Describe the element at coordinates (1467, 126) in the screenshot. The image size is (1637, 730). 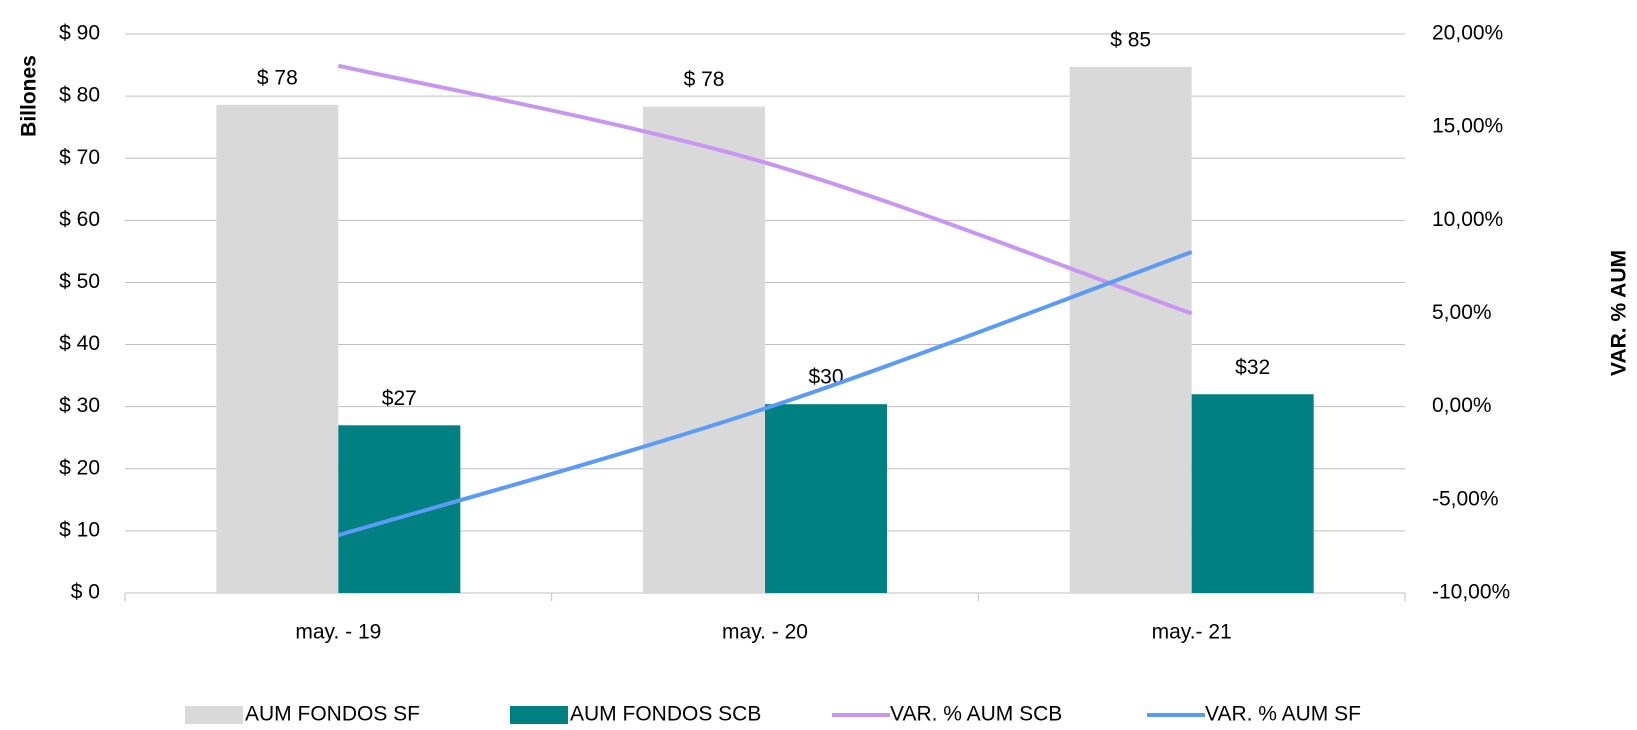
I see `y2-tick-label: 15,00%` at that location.